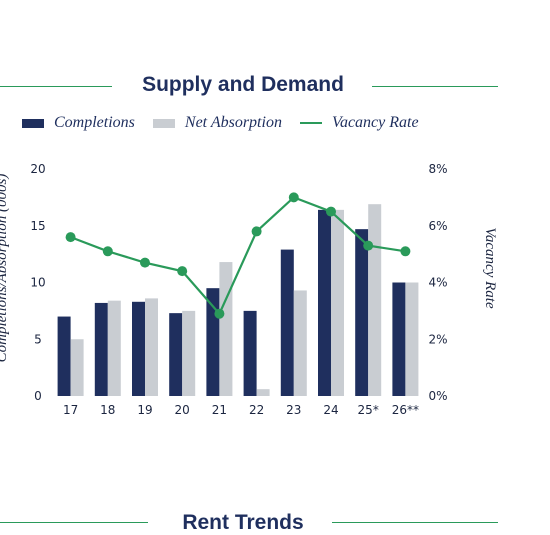 This screenshot has height=535, width=550. I want to click on legend-label-net-absorption: Net Absorption, so click(233, 122).